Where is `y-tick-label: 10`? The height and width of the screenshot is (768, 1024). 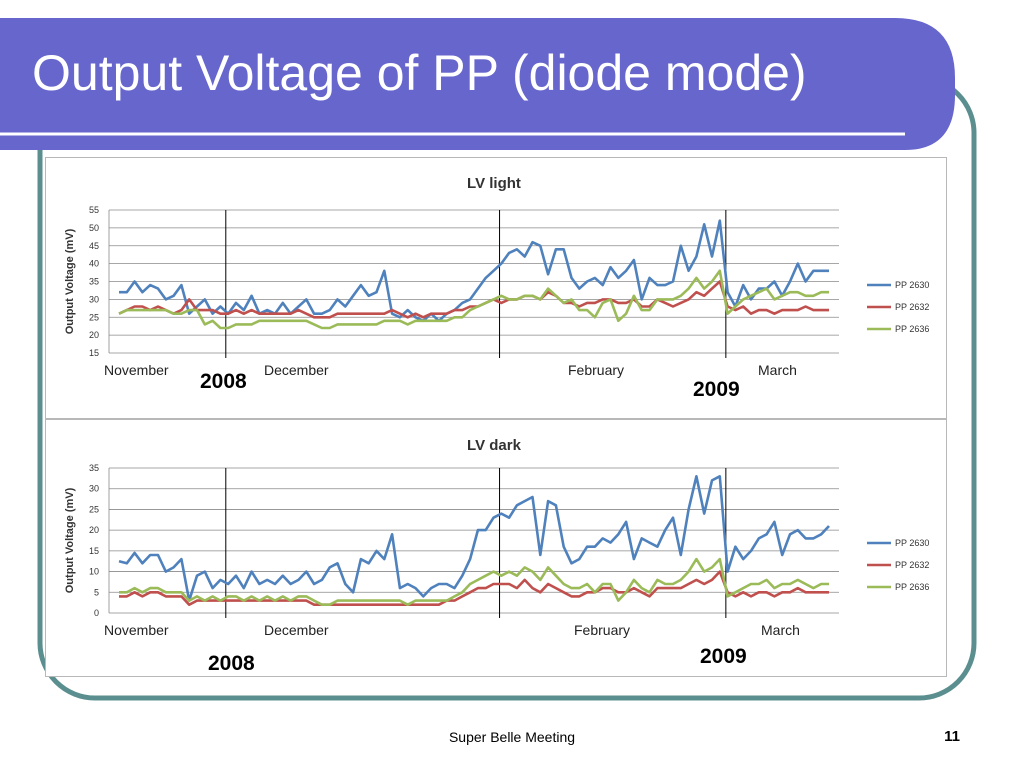 y-tick-label: 10 is located at coordinates (94, 572).